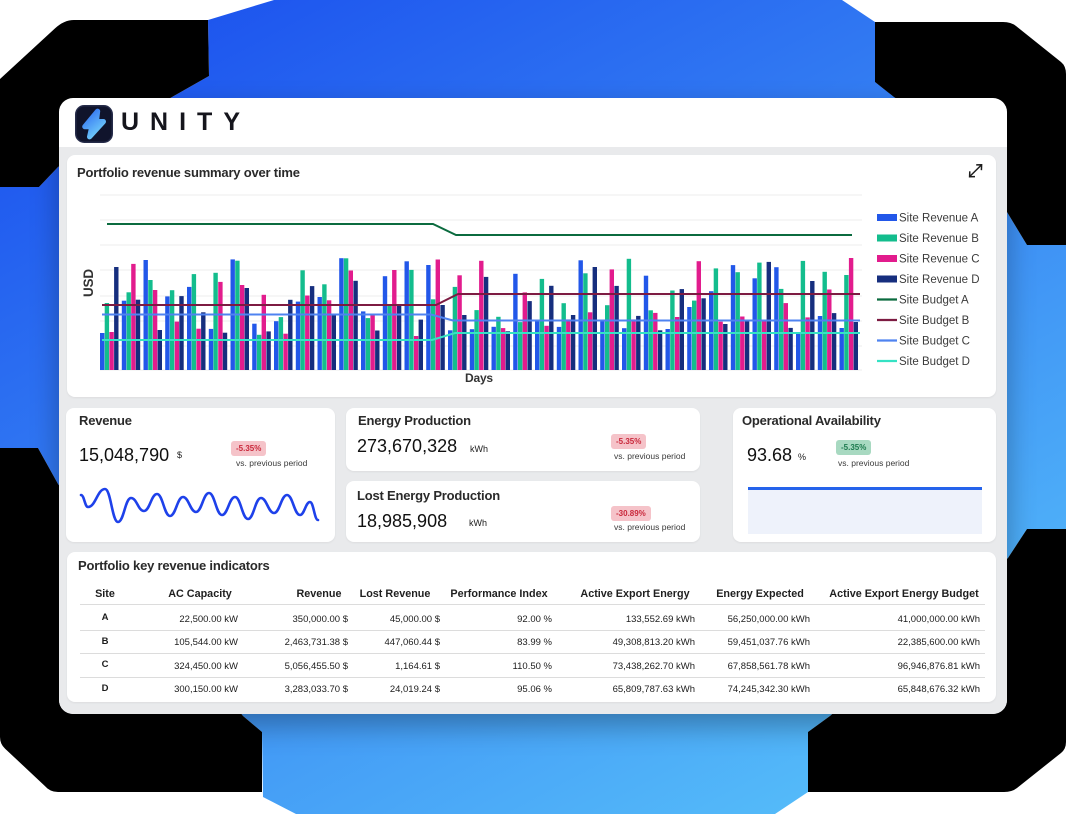 This screenshot has width=1066, height=814. Describe the element at coordinates (934, 342) in the screenshot. I see `svg-text: Site Budget C` at that location.